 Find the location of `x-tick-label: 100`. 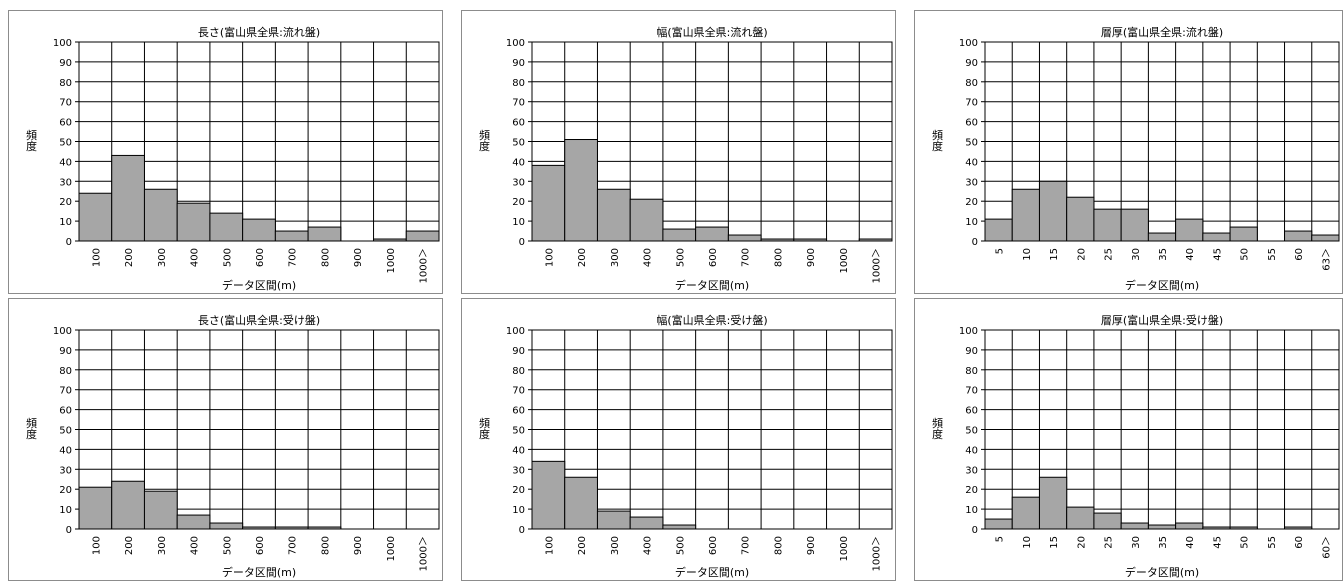

x-tick-label: 100 is located at coordinates (549, 545).